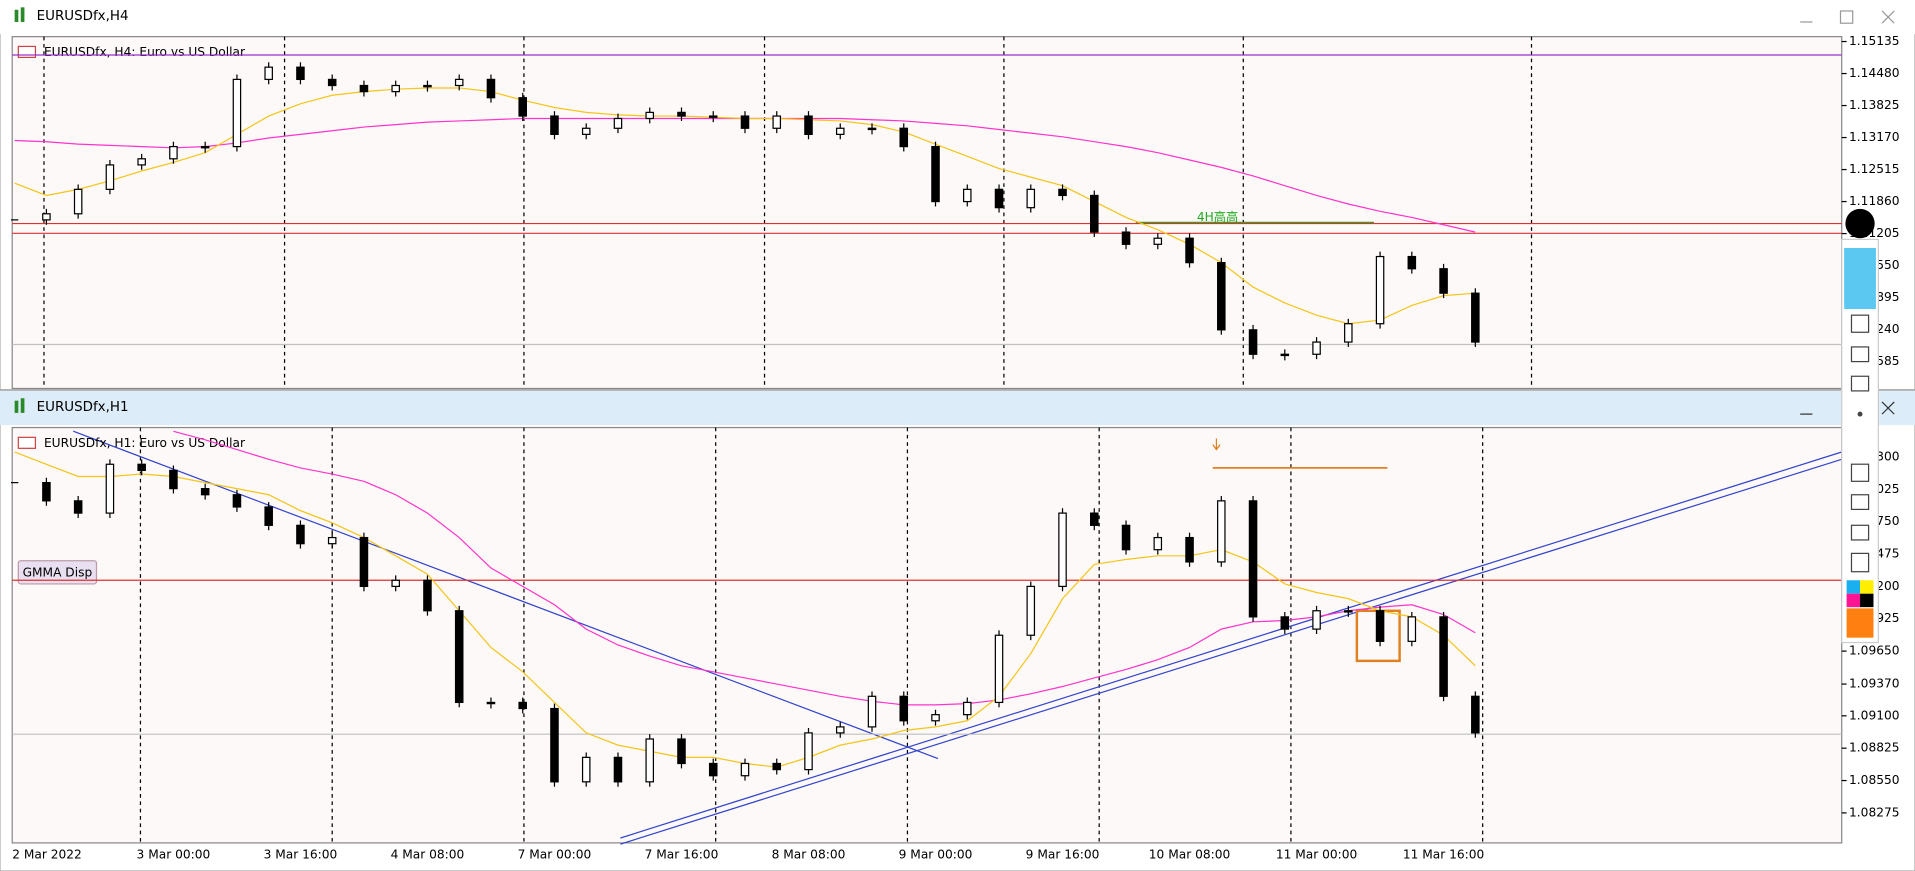  I want to click on y-tick-label: 1.12515, so click(1874, 169).